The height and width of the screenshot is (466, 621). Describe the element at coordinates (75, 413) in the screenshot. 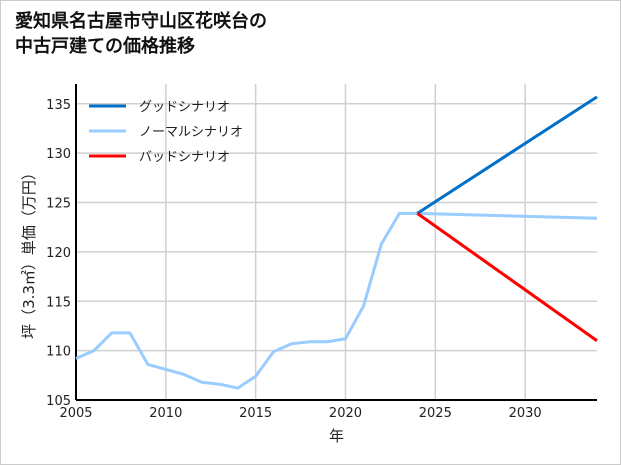

I see `x-tick-label: 2005` at that location.